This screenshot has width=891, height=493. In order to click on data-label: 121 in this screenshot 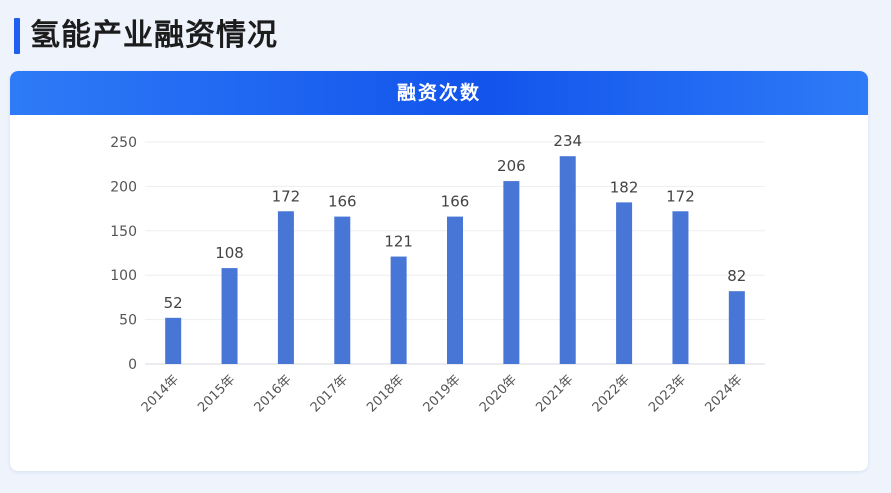, I will do `click(398, 242)`.